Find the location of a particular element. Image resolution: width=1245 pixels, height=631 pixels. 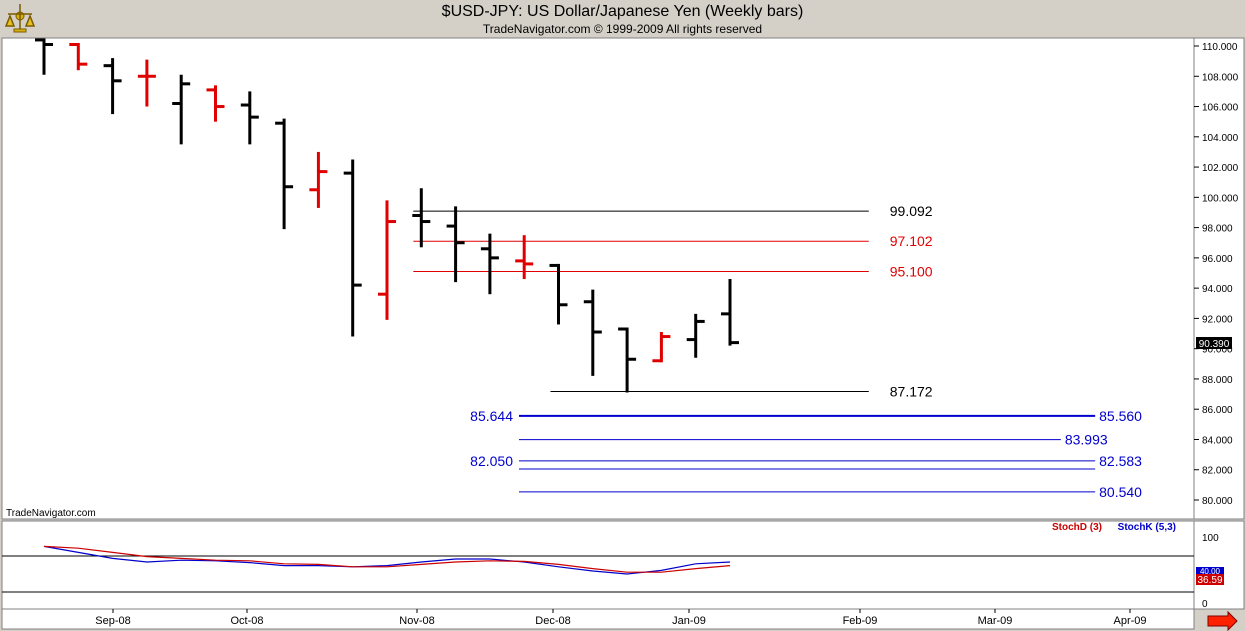

y-tick-label: 92.000 is located at coordinates (1217, 319).